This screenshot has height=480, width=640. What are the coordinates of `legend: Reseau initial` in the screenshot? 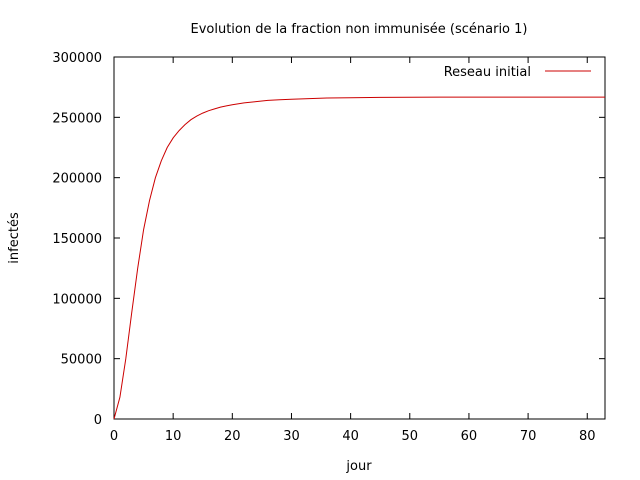 It's located at (517, 72).